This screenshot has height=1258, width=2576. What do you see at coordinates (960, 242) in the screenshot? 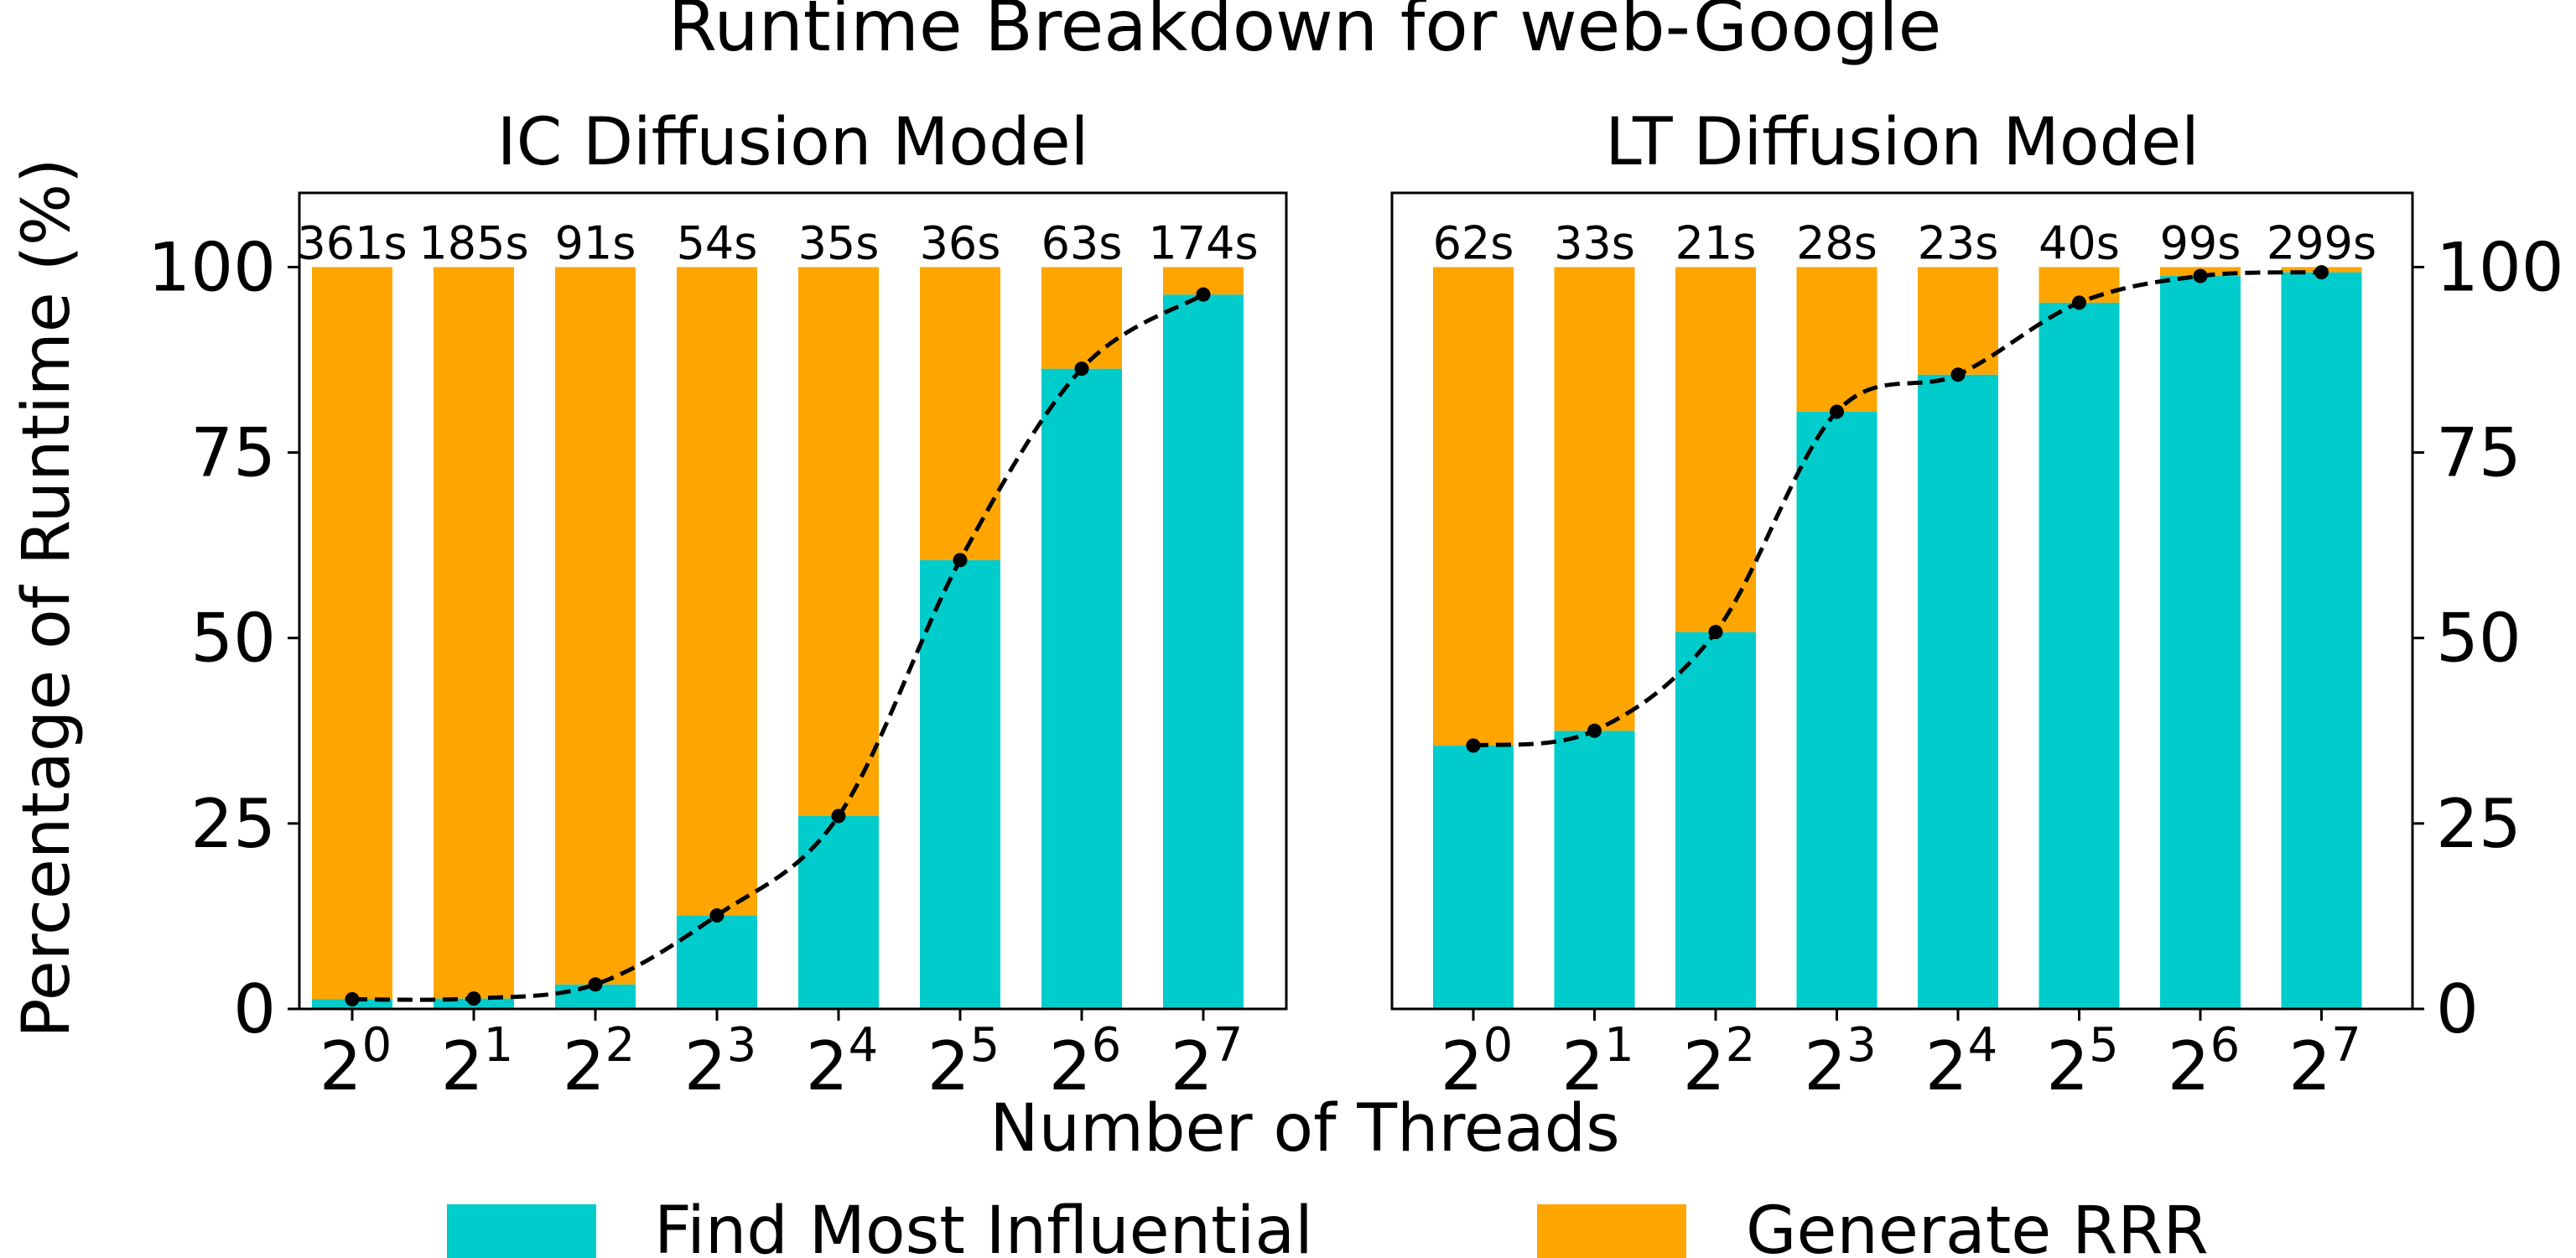
I see `ic-bar-label: 36s` at bounding box center [960, 242].